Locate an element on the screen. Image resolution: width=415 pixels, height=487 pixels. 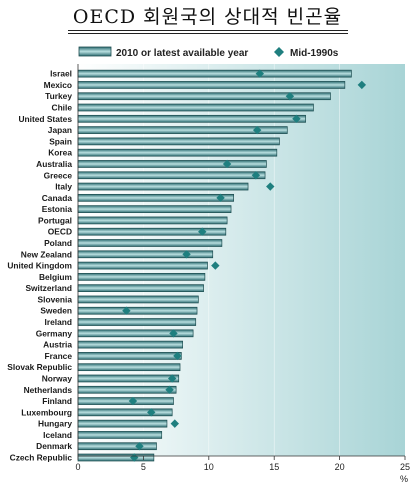
category-label: United Kingdom is located at coordinates (39, 266).